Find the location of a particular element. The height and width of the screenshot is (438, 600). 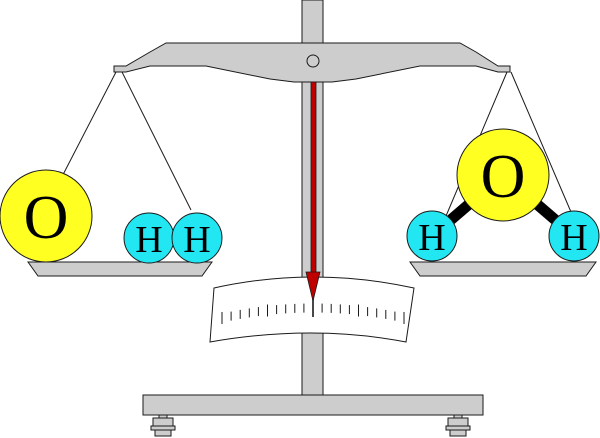

left-foot-screw is located at coordinates (163, 425).